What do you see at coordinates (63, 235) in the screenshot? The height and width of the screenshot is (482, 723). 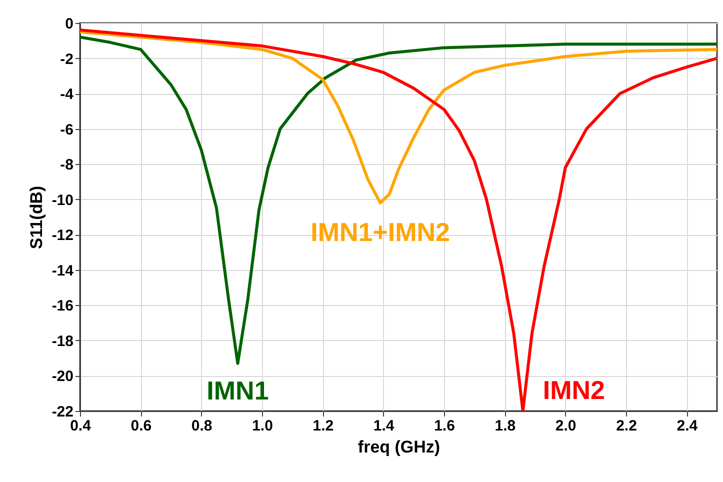 I see `y-tick-label: -12` at bounding box center [63, 235].